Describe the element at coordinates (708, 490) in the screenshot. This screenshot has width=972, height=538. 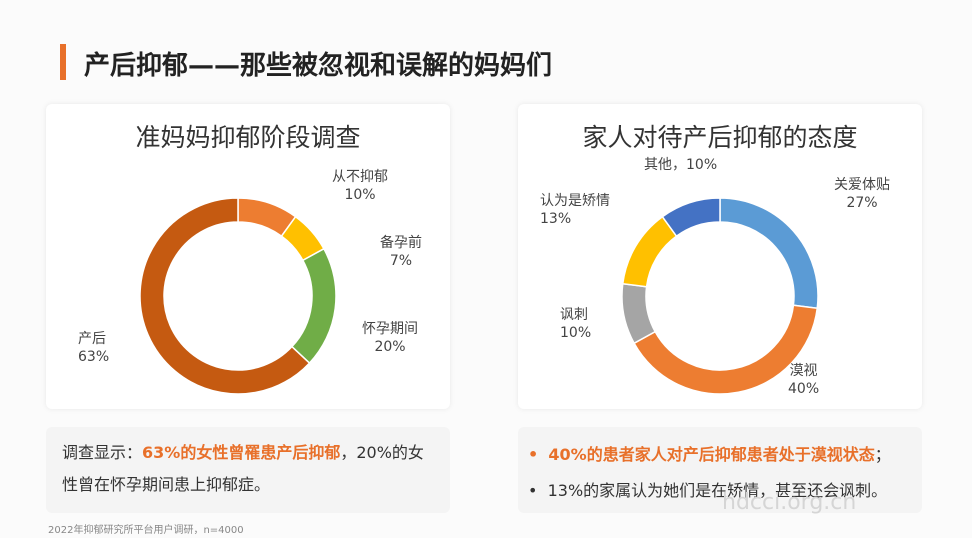
I see `bullet-item-2: • 13%的家属认为她们是在矫情，甚至还会讽刺。` at that location.